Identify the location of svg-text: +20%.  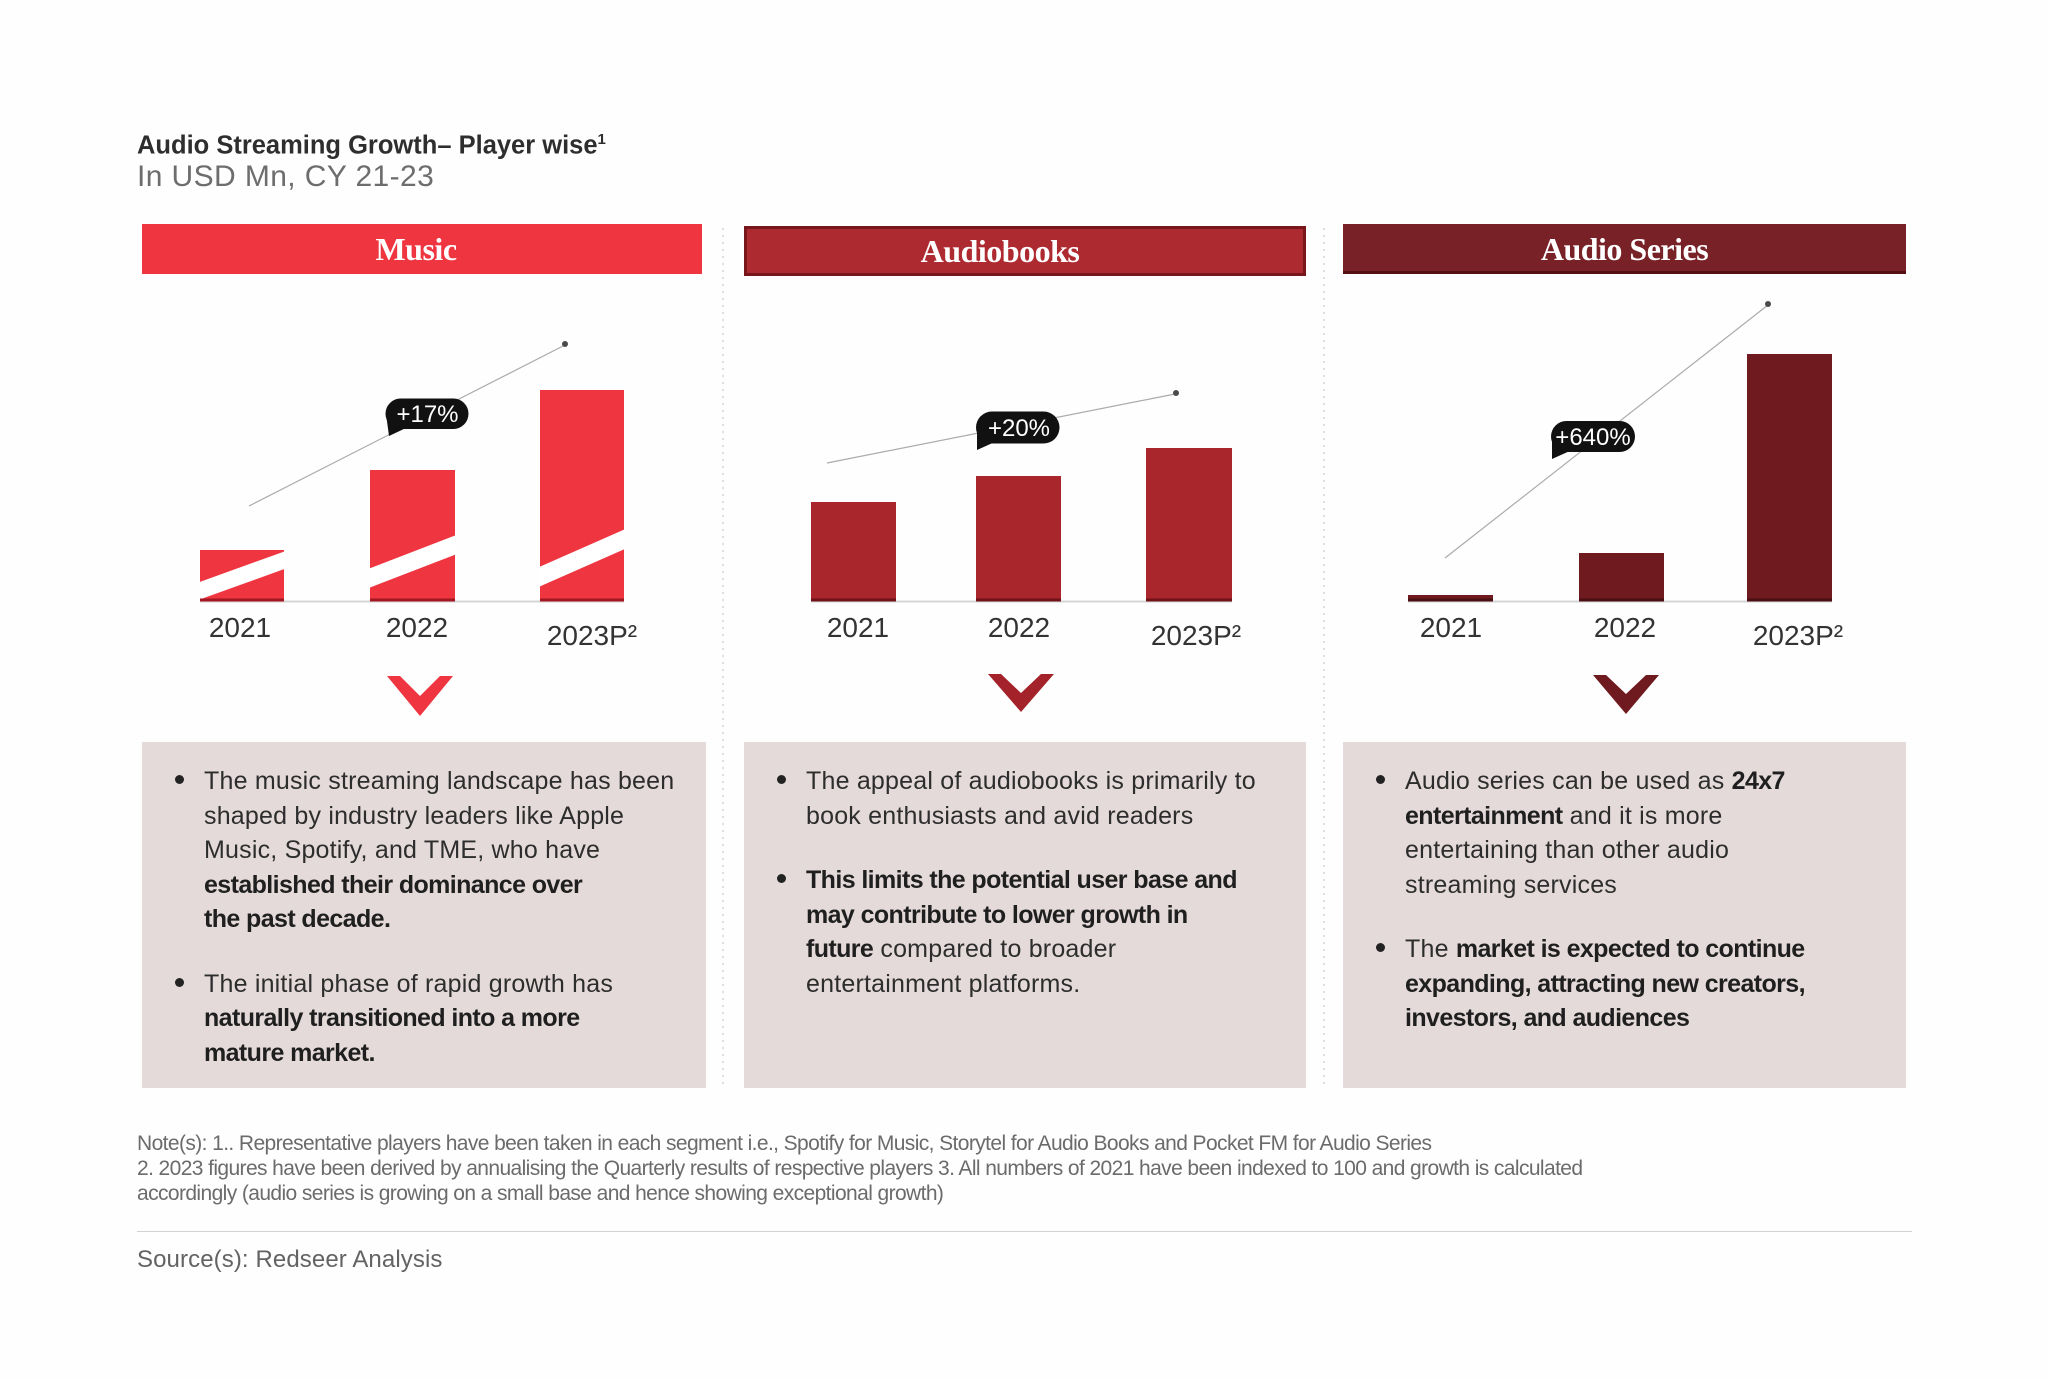
(1019, 428).